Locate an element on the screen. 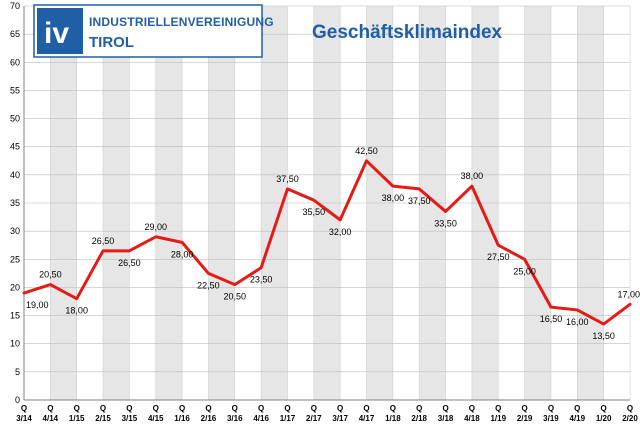 The width and height of the screenshot is (640, 428). data-label: 33,50 is located at coordinates (445, 223).